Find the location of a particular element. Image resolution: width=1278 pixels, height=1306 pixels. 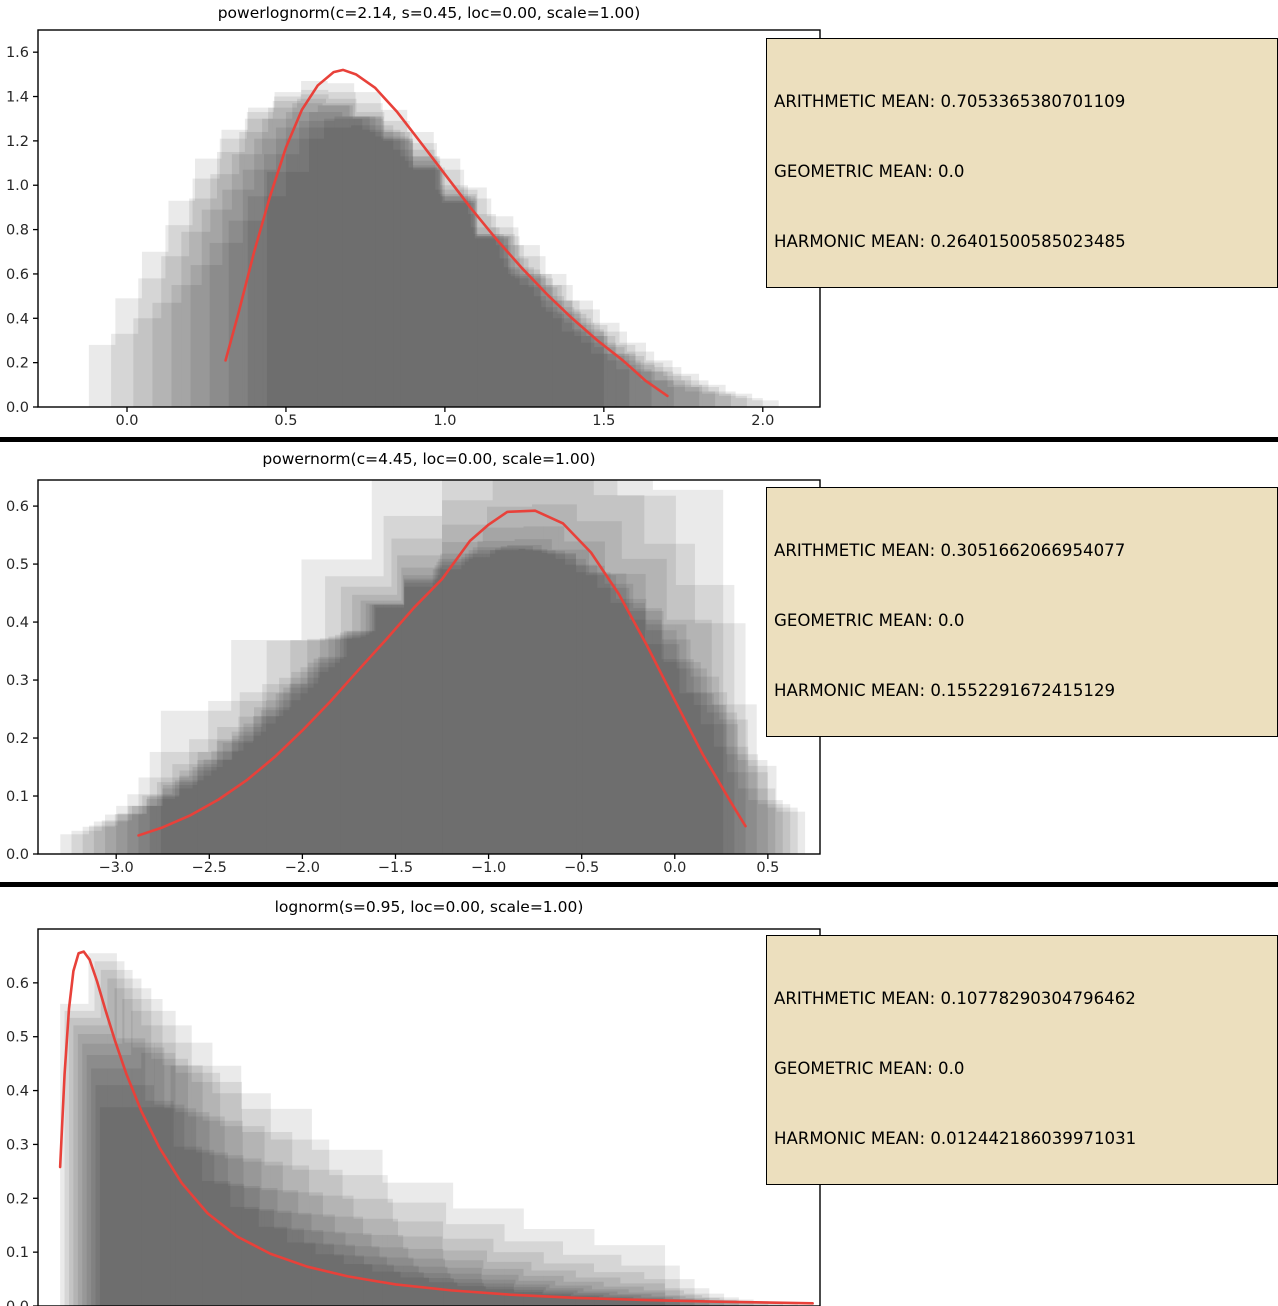

stat-line-arithmetic-mean: ARITHMETIC MEAN: 0.10778290304796462 is located at coordinates (955, 999).